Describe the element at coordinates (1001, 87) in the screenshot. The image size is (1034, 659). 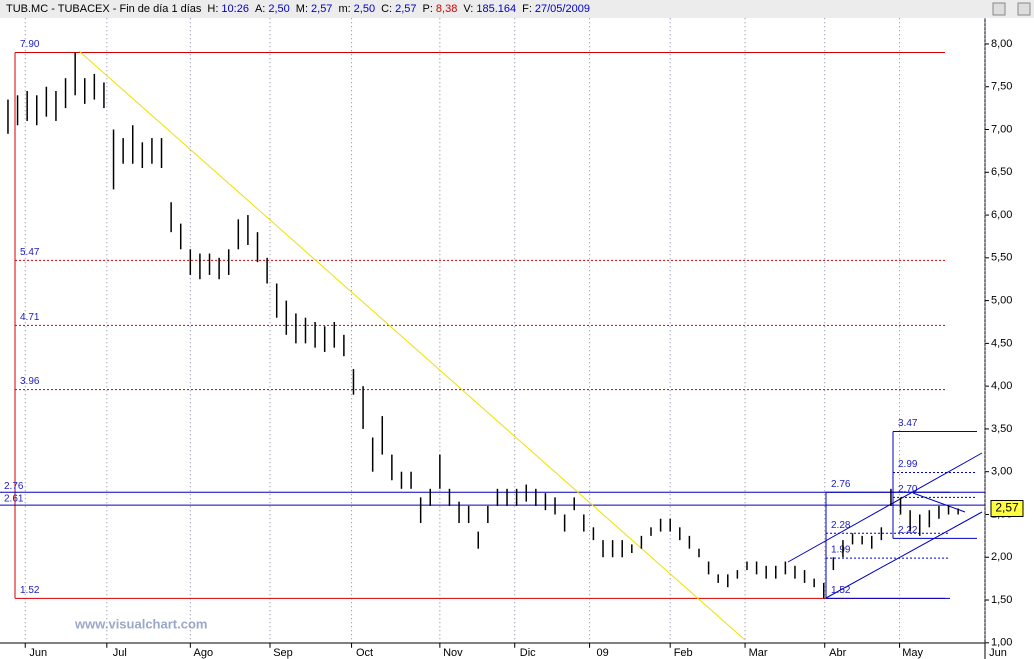
I see `y-tick-label: 7,50` at that location.